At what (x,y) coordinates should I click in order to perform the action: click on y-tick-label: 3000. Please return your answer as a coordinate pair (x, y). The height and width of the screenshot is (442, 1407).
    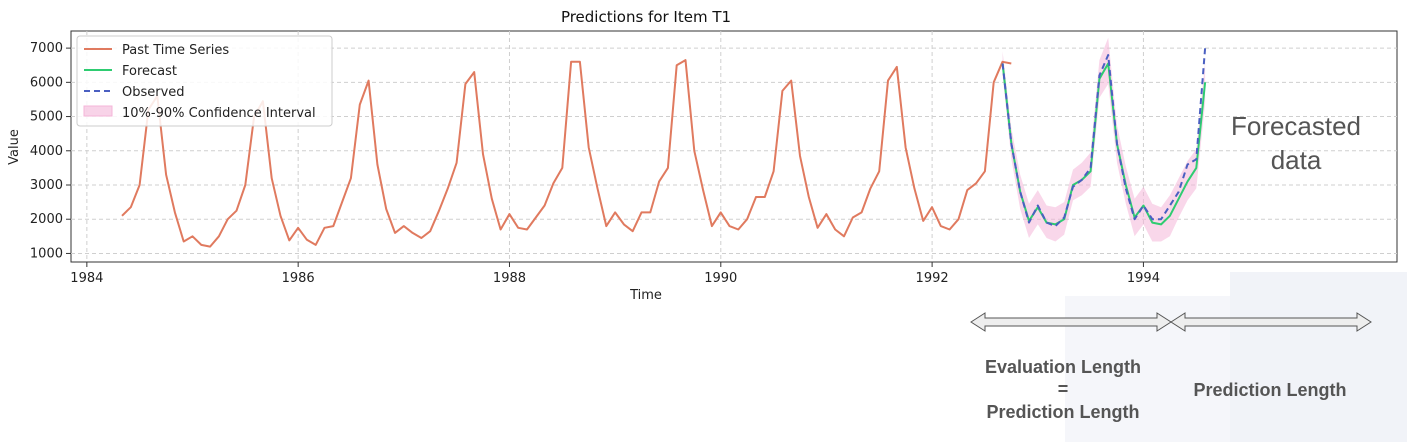
    Looking at the image, I should click on (46, 185).